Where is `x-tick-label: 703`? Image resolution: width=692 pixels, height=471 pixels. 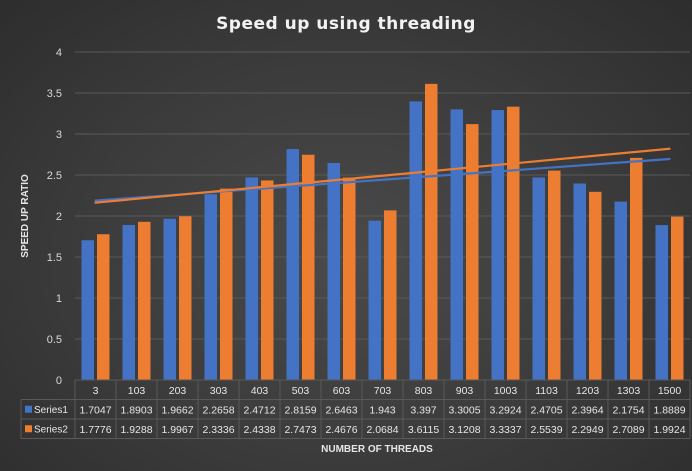
x-tick-label: 703 is located at coordinates (383, 391).